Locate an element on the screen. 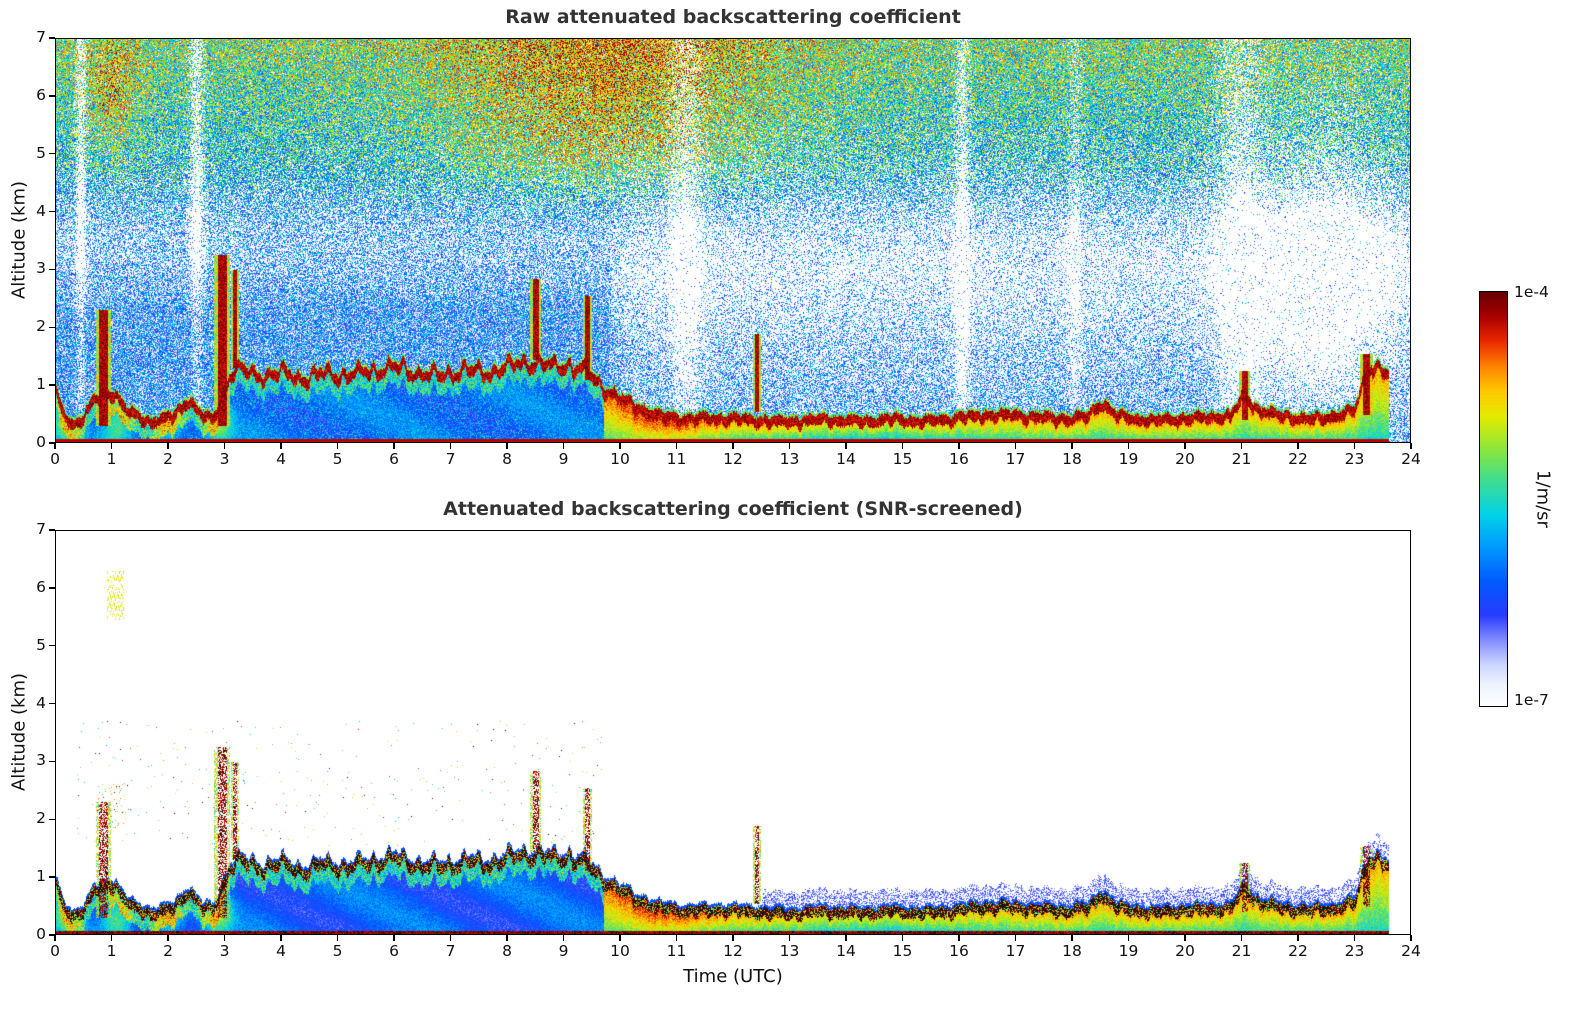 This screenshot has height=1020, width=1595. x-tick-label: 7 is located at coordinates (450, 951).